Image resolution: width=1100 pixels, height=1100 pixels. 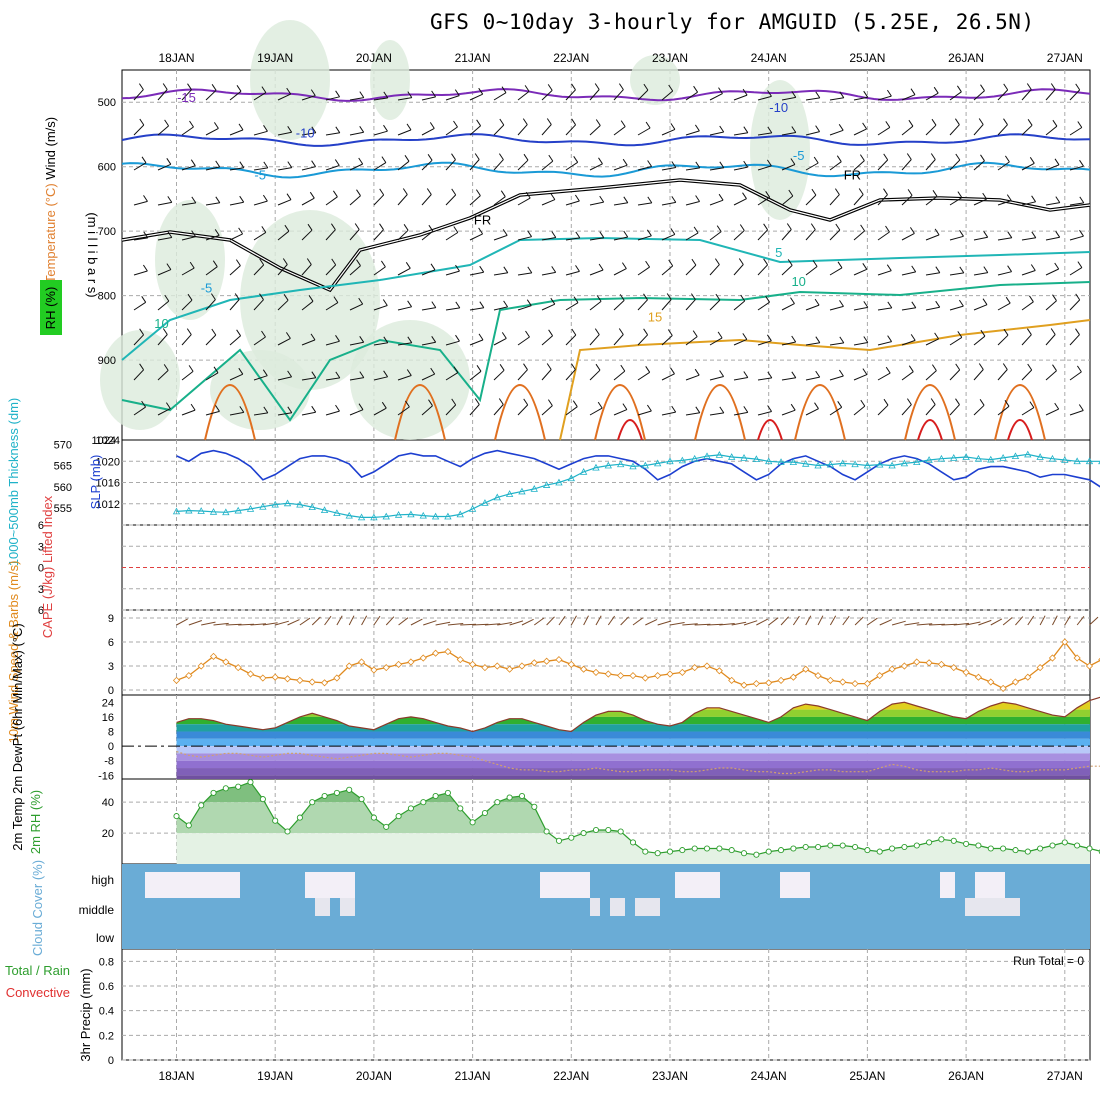 What do you see at coordinates (930, 430) in the screenshot?
I see `isotherm-p25` at bounding box center [930, 430].